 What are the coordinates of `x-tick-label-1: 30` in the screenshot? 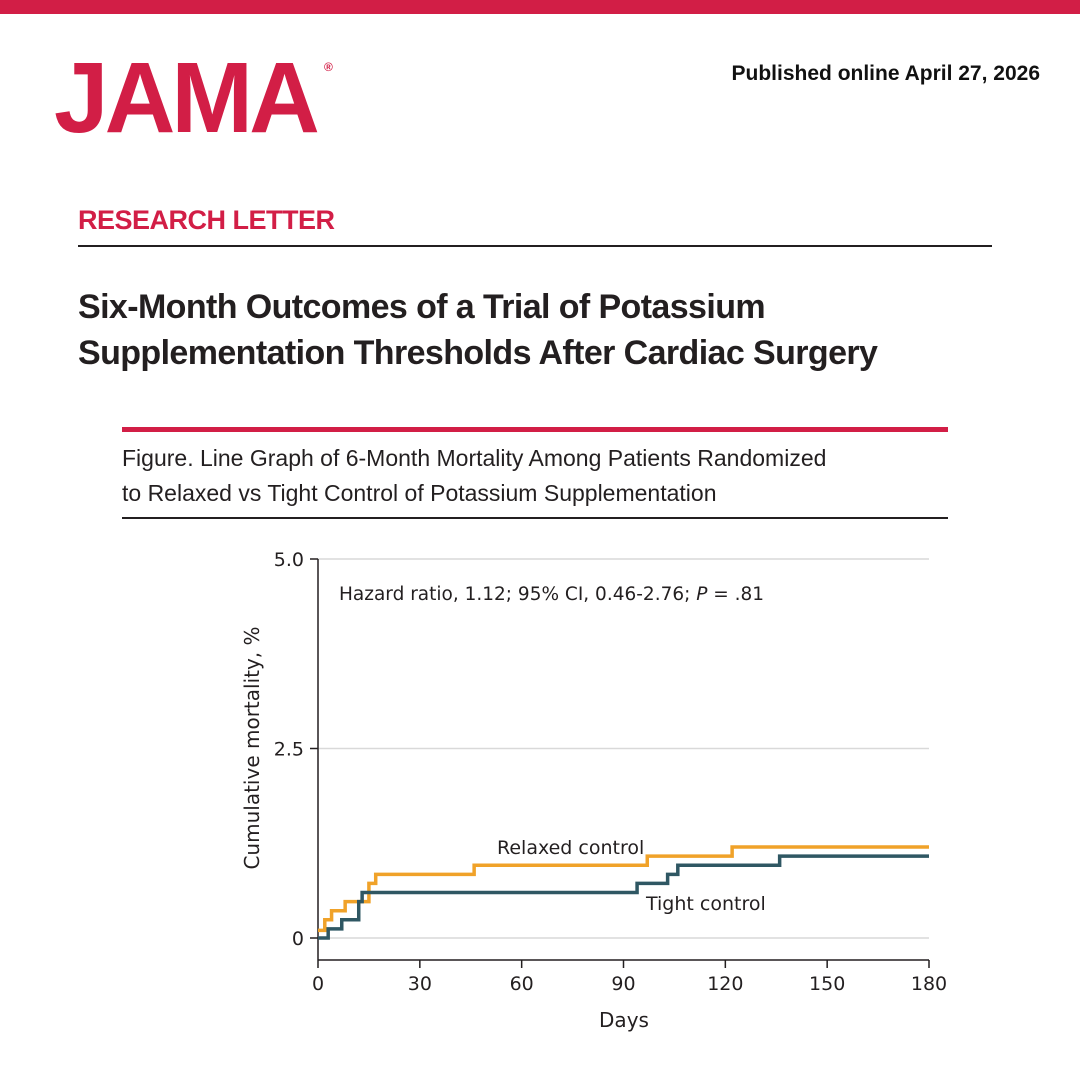 It's located at (420, 984).